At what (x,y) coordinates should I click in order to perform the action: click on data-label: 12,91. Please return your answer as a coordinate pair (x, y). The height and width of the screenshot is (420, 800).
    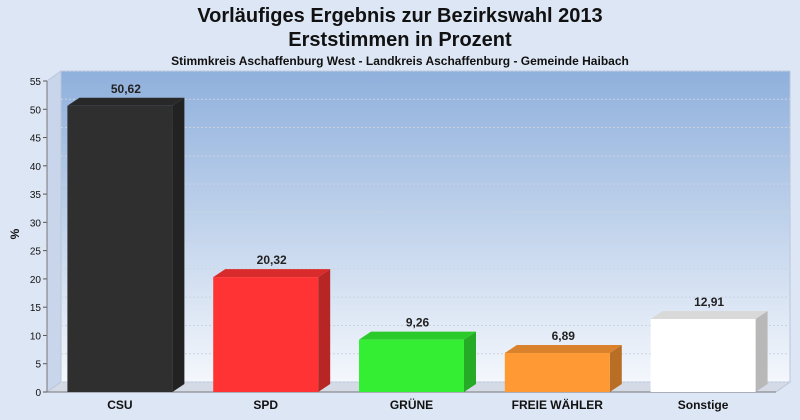
    Looking at the image, I should click on (709, 302).